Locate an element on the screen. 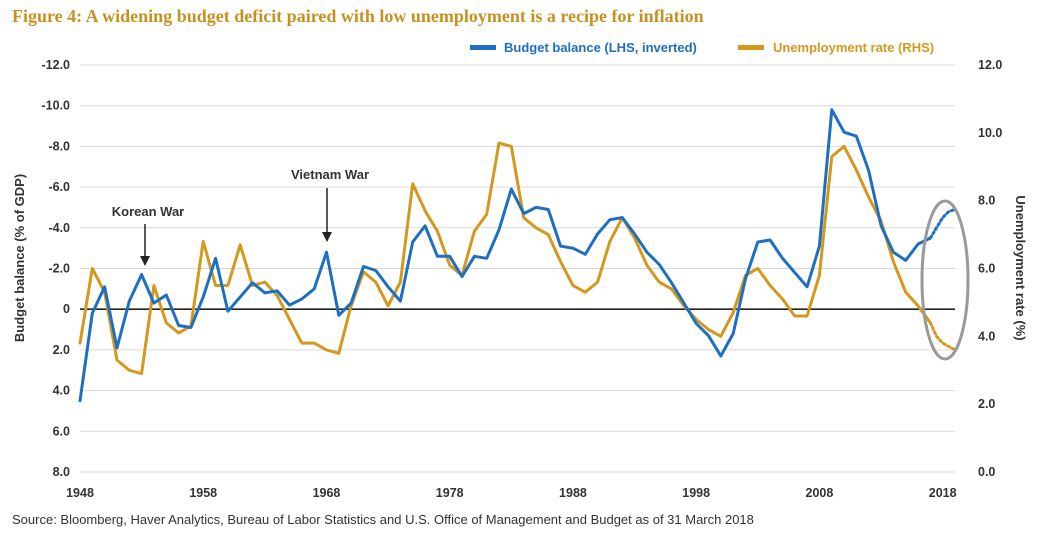 Image resolution: width=1040 pixels, height=548 pixels. x-tick-label: 1968 is located at coordinates (327, 493).